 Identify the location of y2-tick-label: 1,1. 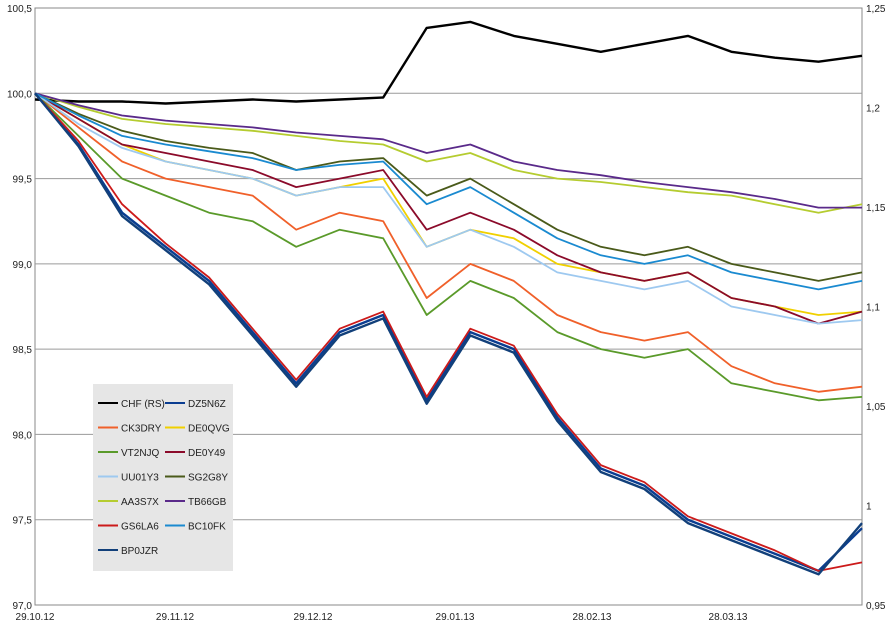
(873, 308).